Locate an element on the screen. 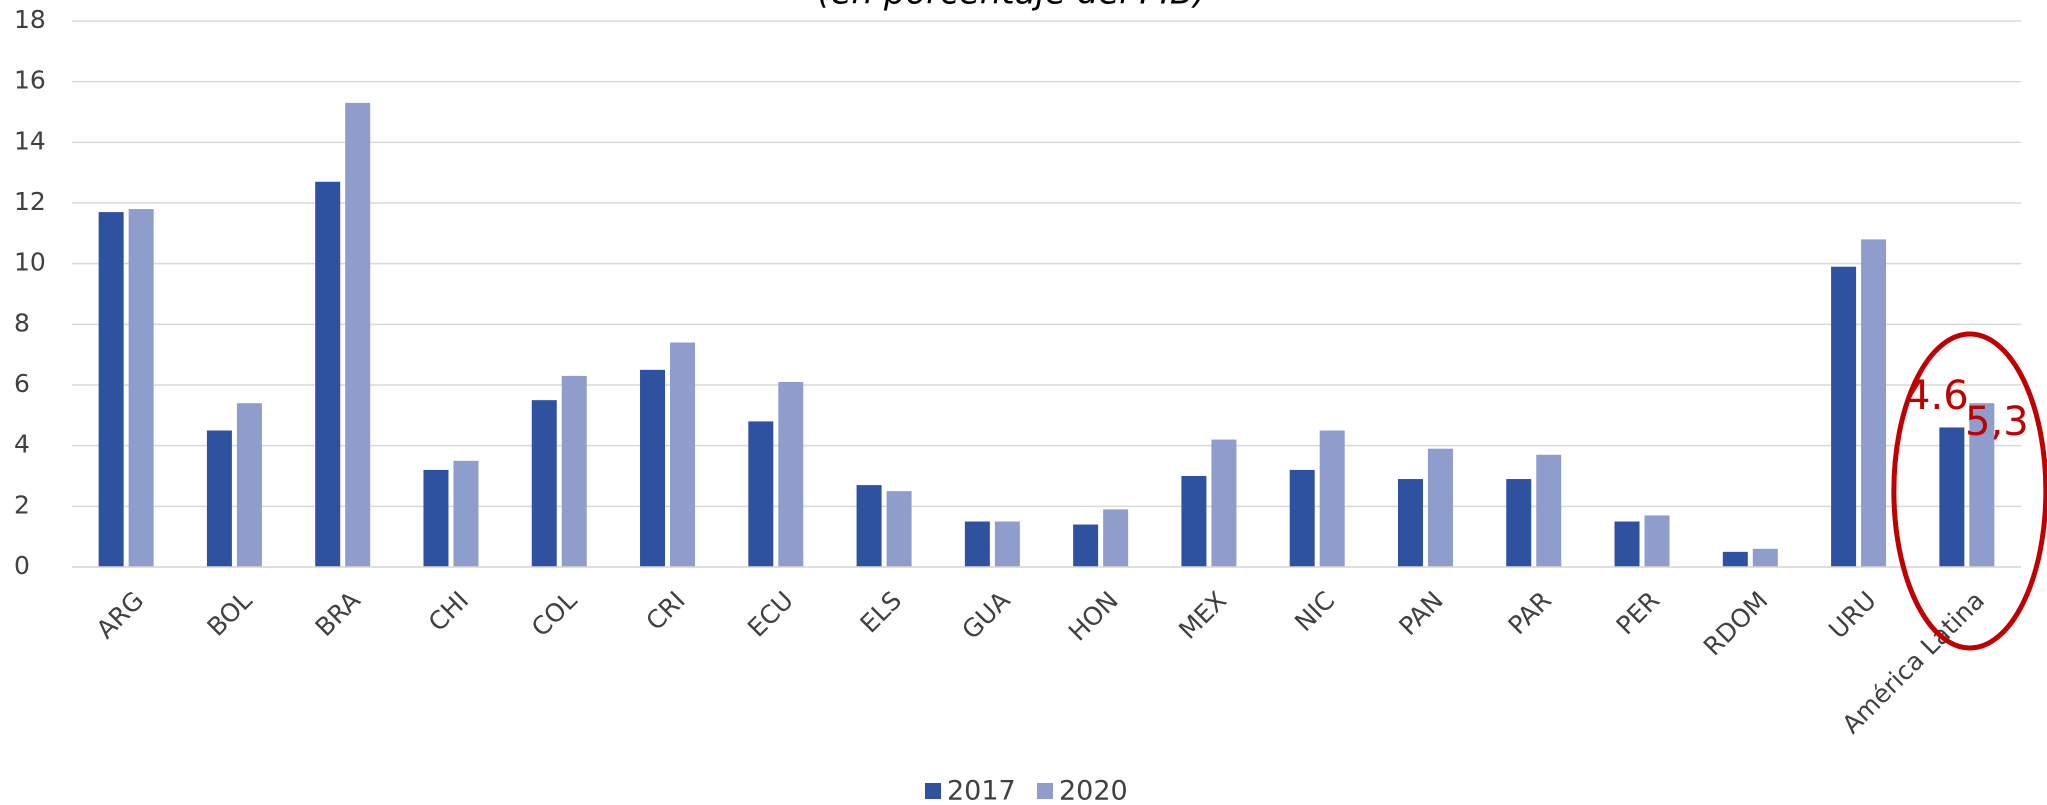  annotation: 5,3 is located at coordinates (1997, 422).